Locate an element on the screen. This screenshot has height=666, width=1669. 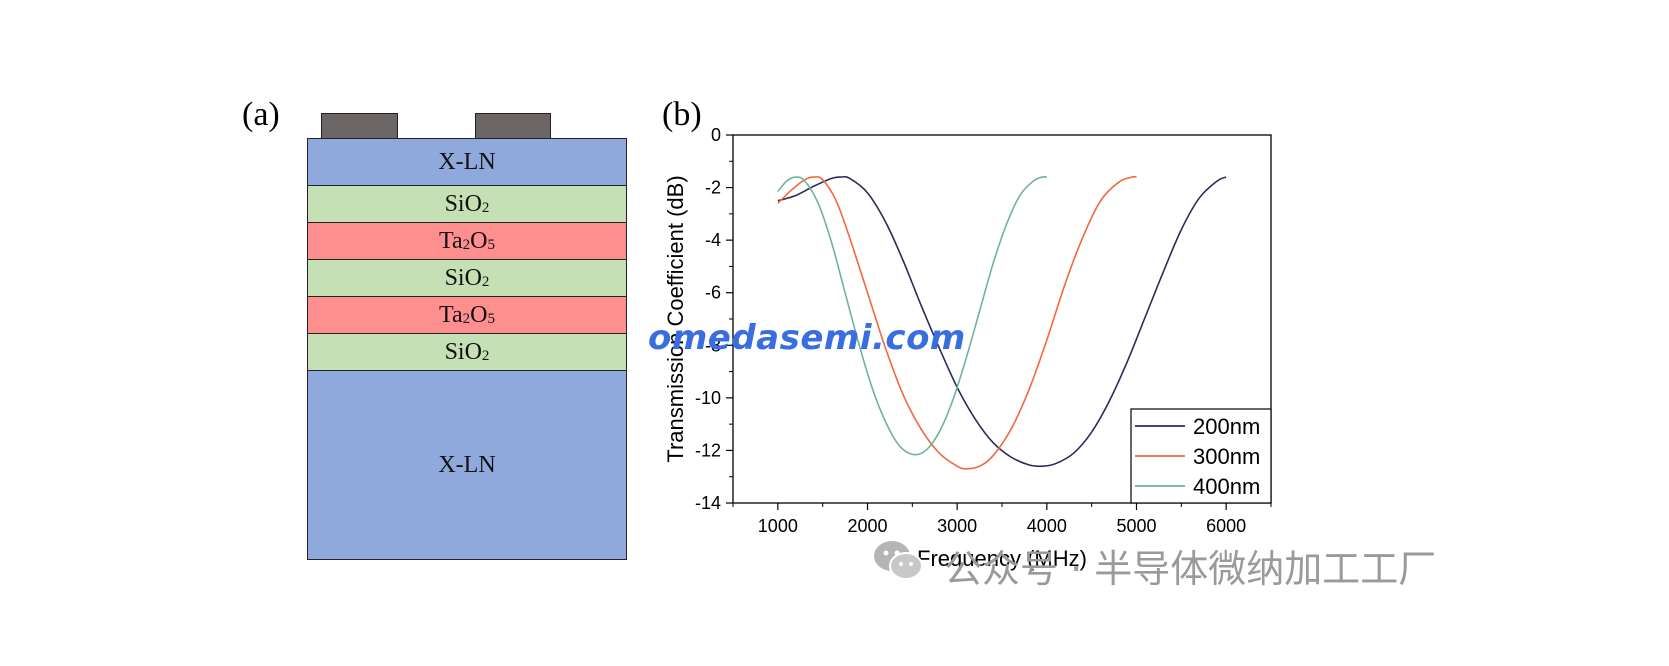
series-line-200nm is located at coordinates (1002, 321).